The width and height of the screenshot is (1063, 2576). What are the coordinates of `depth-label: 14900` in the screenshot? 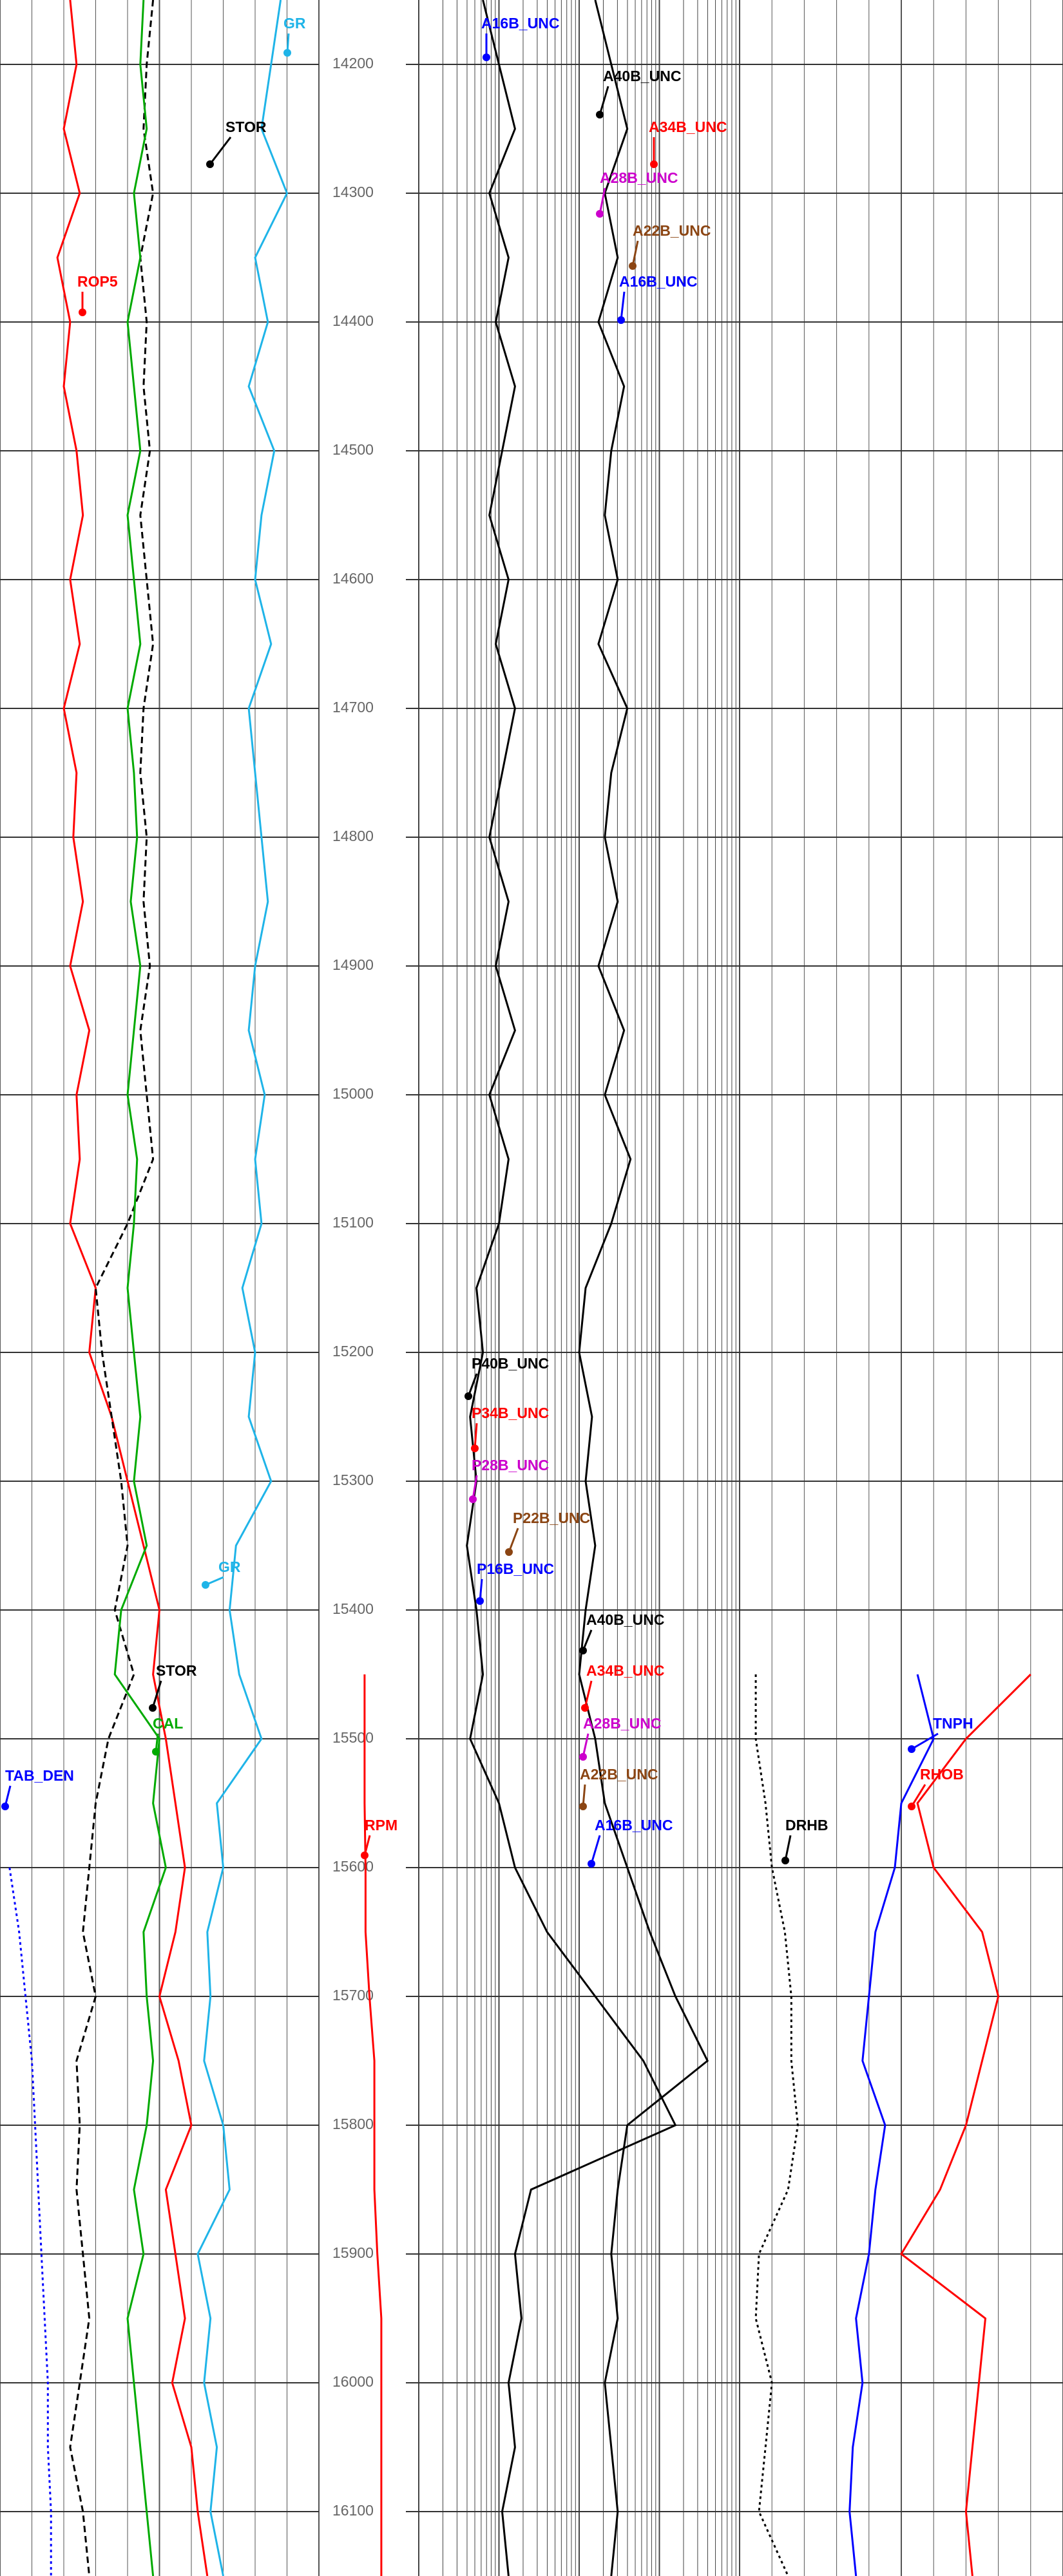 It's located at (353, 965).